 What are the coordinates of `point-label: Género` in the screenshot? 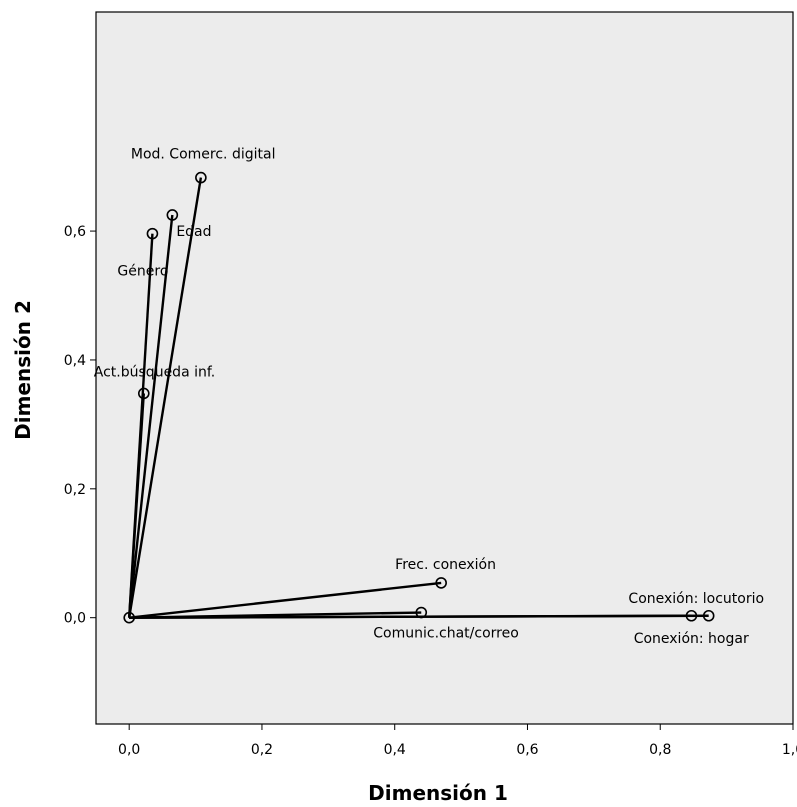 It's located at (142, 272).